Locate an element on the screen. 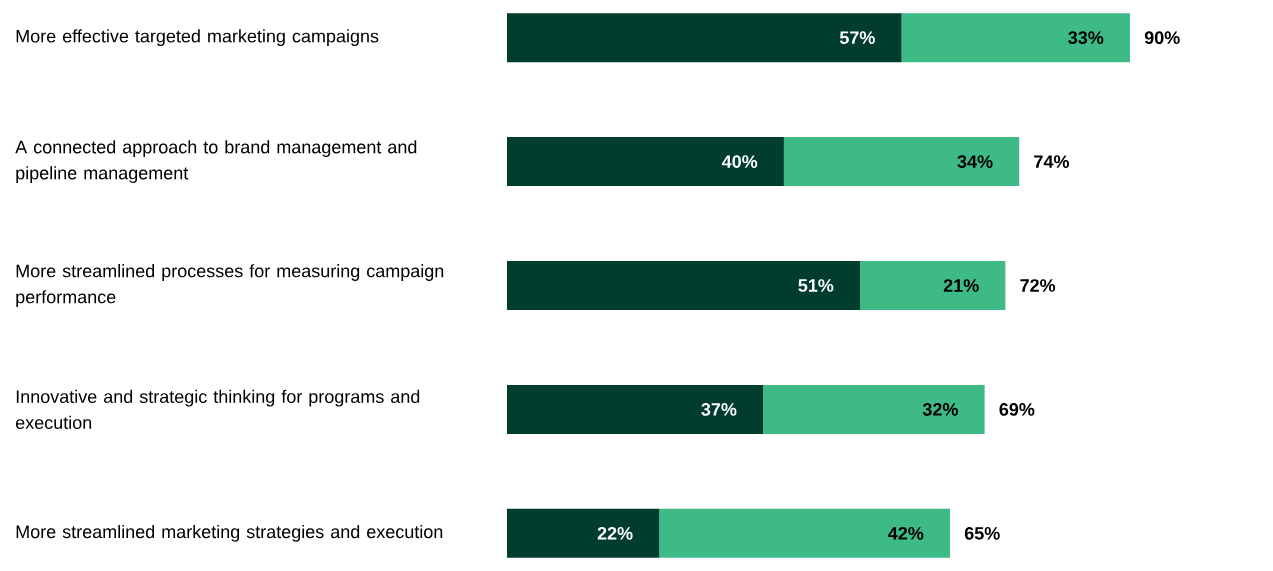 The width and height of the screenshot is (1273, 571). total-label: 74% is located at coordinates (1051, 161).